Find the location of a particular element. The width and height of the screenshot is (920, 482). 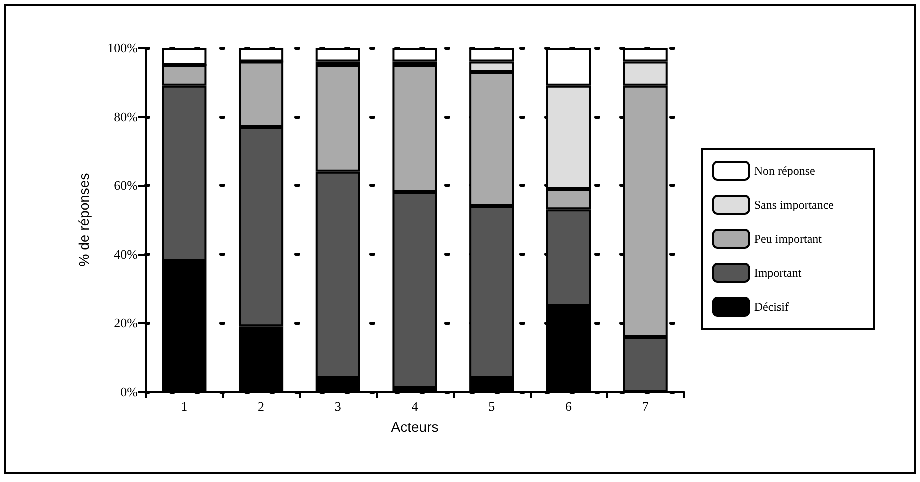

y-tick-label: 60% is located at coordinates (126, 186).